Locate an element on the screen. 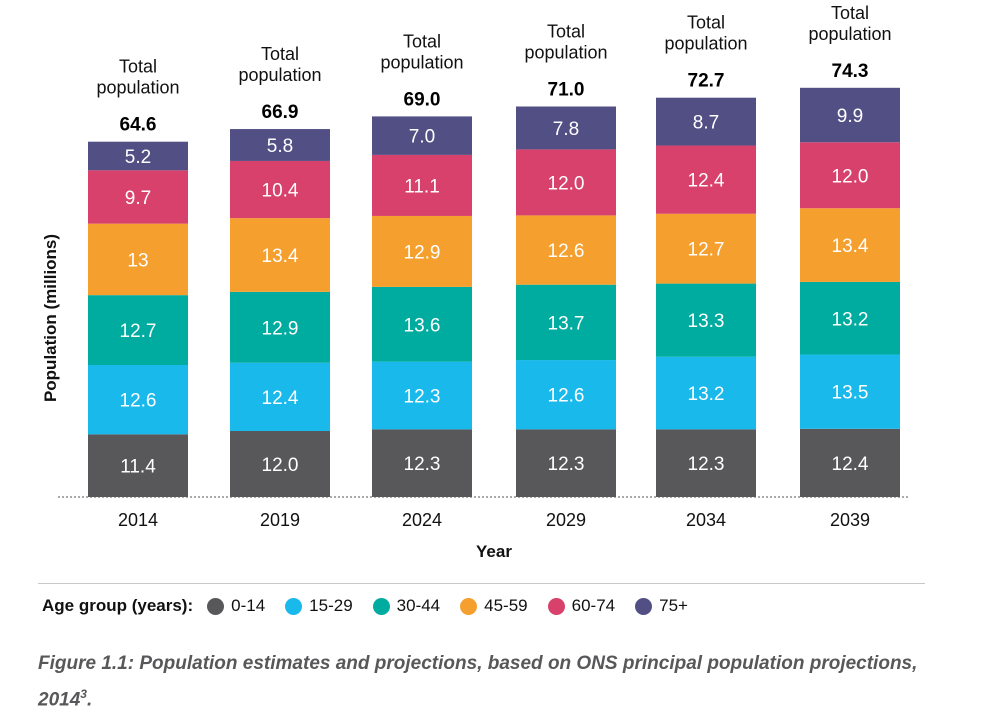 The image size is (994, 722). caption-footnote: 3 is located at coordinates (83, 694).